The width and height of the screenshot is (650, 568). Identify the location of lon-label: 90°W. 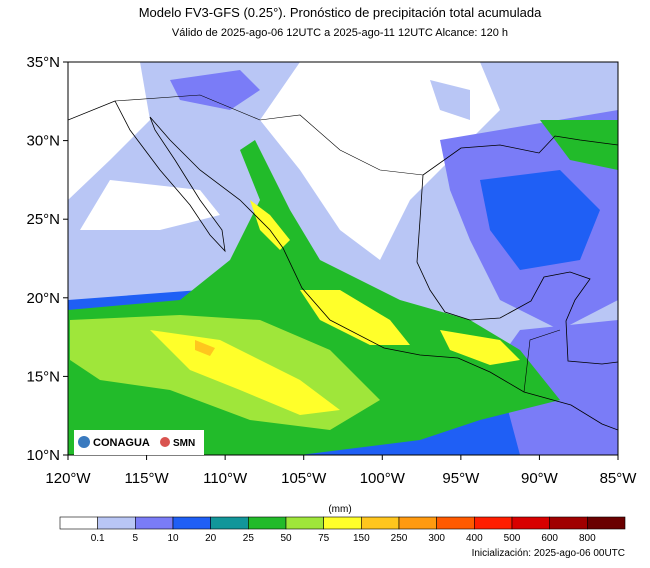
(540, 478).